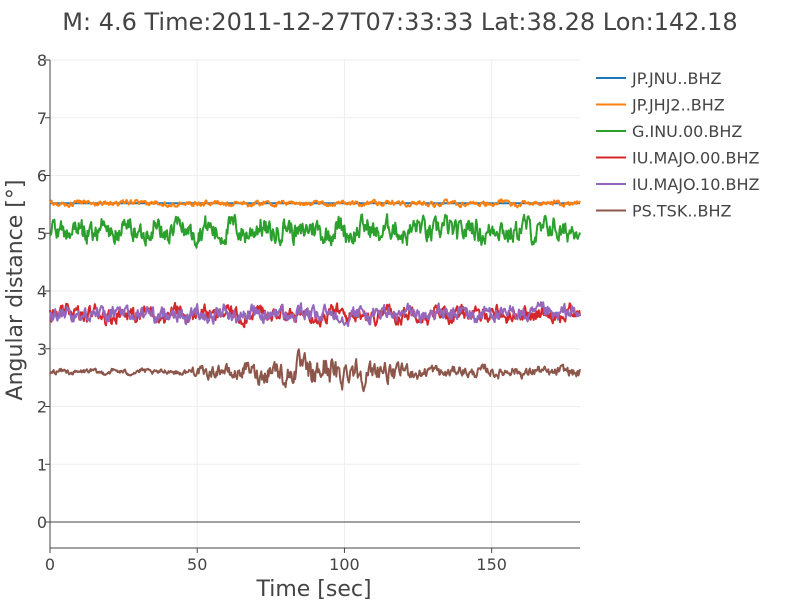 The image size is (800, 600). I want to click on y-tick-label-0: 0, so click(42, 522).